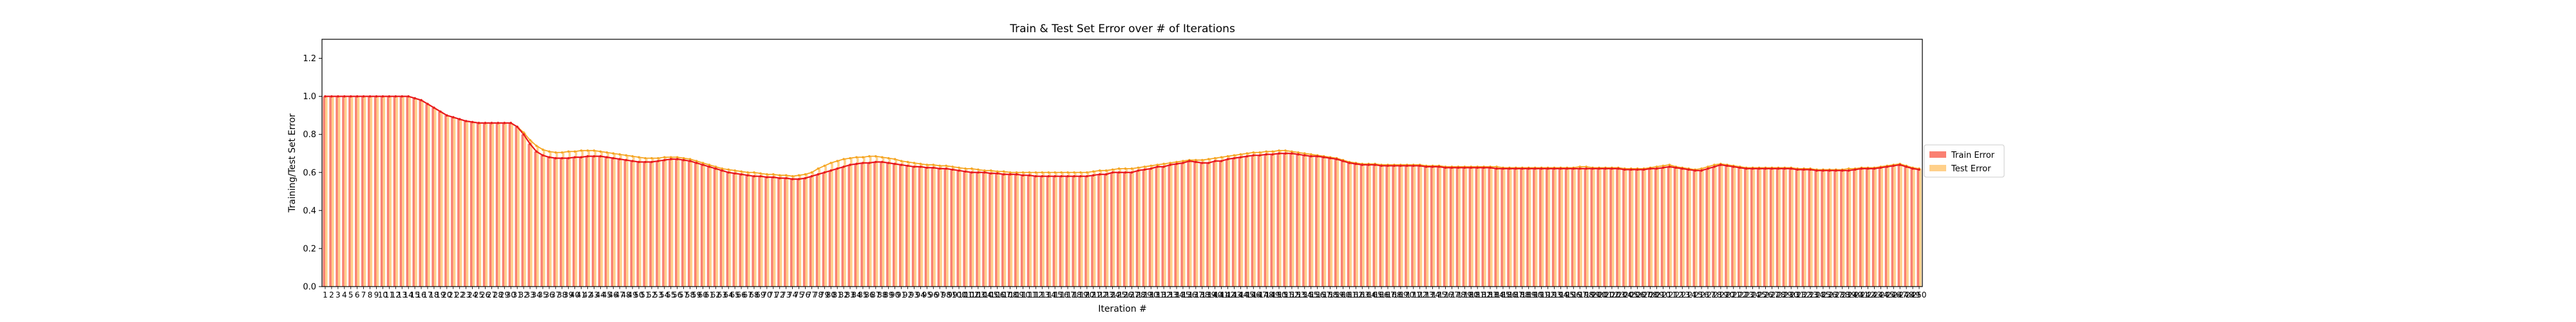 The height and width of the screenshot is (322, 2576). Describe the element at coordinates (626, 294) in the screenshot. I see `x-tick-label: 48` at that location.